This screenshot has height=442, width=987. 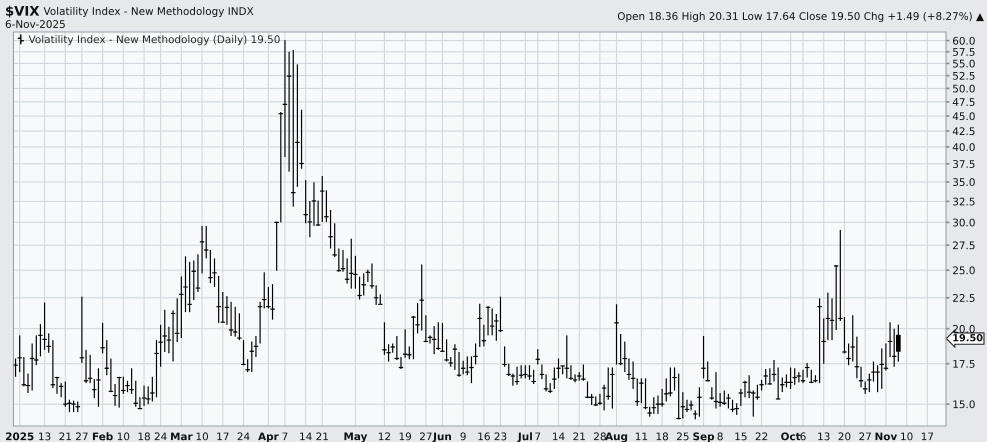 I want to click on y-tick-label: 35.0, so click(x=964, y=182).